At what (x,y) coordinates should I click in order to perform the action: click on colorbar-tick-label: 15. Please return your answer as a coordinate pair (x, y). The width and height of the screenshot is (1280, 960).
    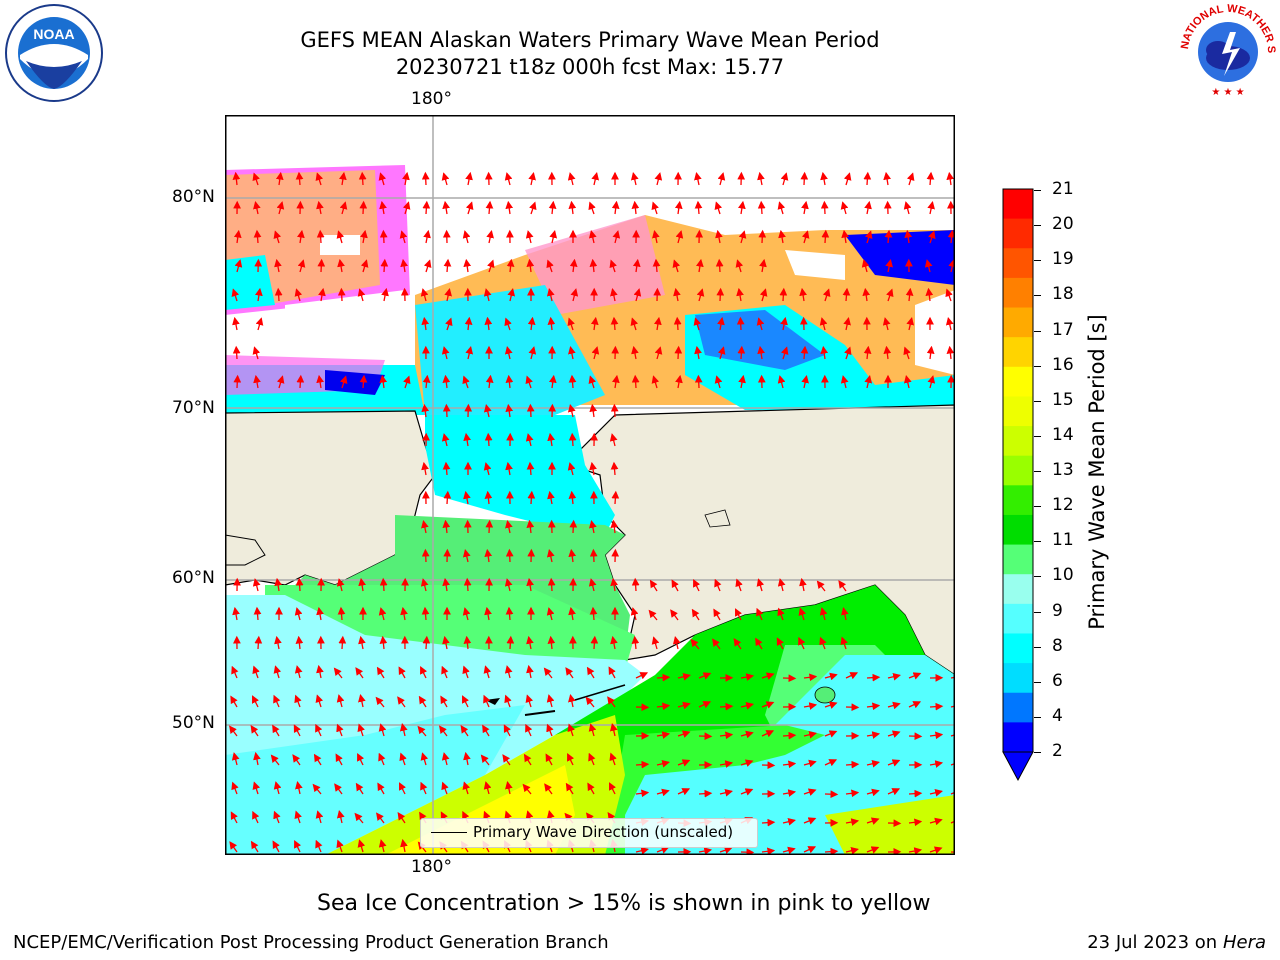
    Looking at the image, I should click on (1063, 399).